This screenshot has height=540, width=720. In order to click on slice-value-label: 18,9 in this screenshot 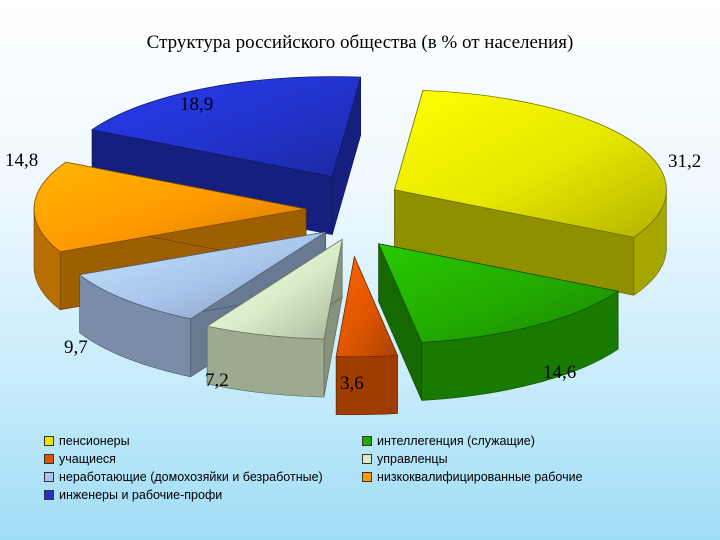, I will do `click(196, 104)`.